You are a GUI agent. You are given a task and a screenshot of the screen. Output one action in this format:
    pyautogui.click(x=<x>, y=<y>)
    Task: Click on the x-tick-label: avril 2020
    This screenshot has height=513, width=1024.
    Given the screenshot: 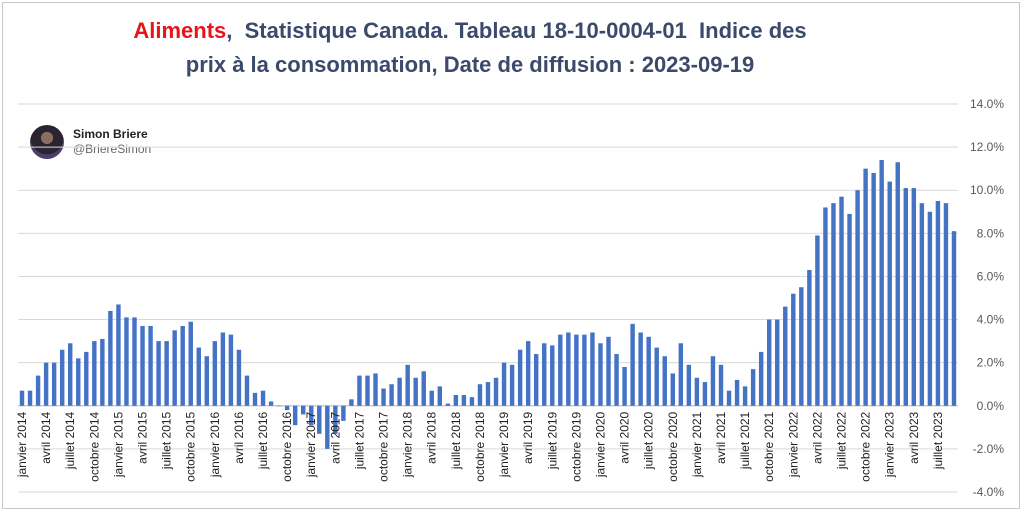 What is the action you would take?
    pyautogui.click(x=625, y=437)
    